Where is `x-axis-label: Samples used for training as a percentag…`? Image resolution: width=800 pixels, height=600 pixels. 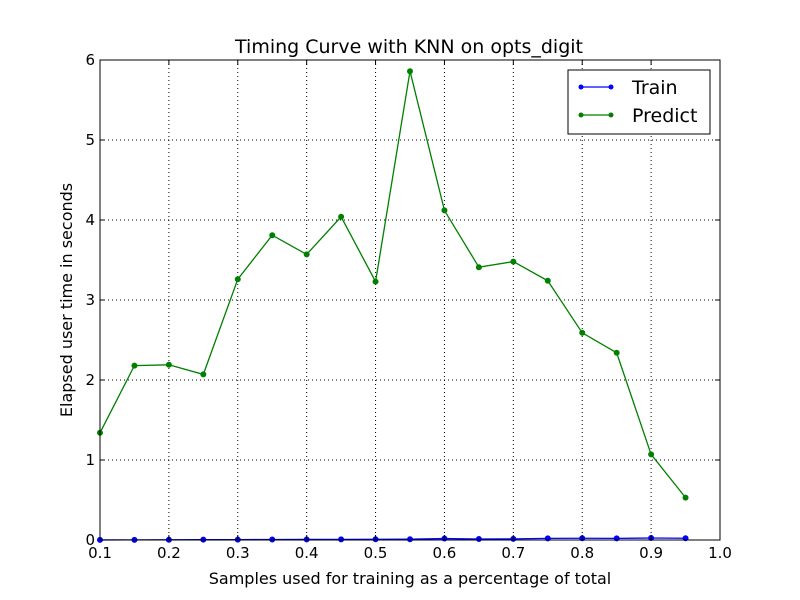 x-axis-label: Samples used for training as a percentag… is located at coordinates (410, 578).